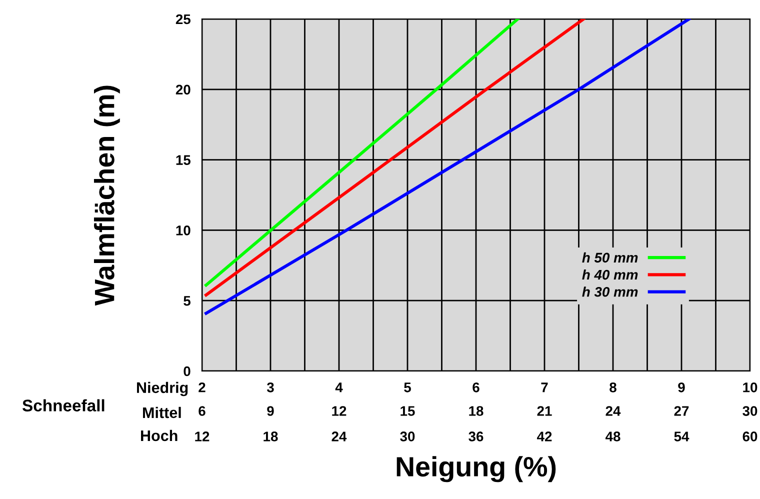  Describe the element at coordinates (183, 89) in the screenshot. I see `y-tick-label: 20` at that location.